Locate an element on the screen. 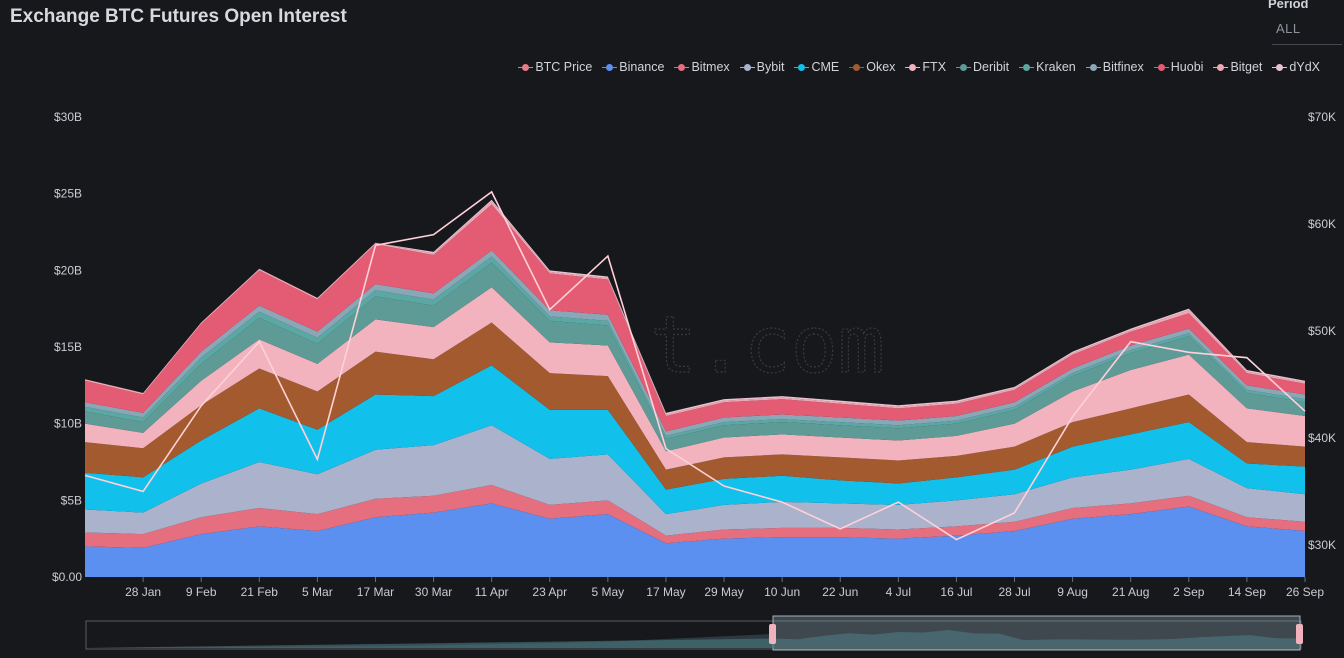  period-value: ALL is located at coordinates (1288, 28).